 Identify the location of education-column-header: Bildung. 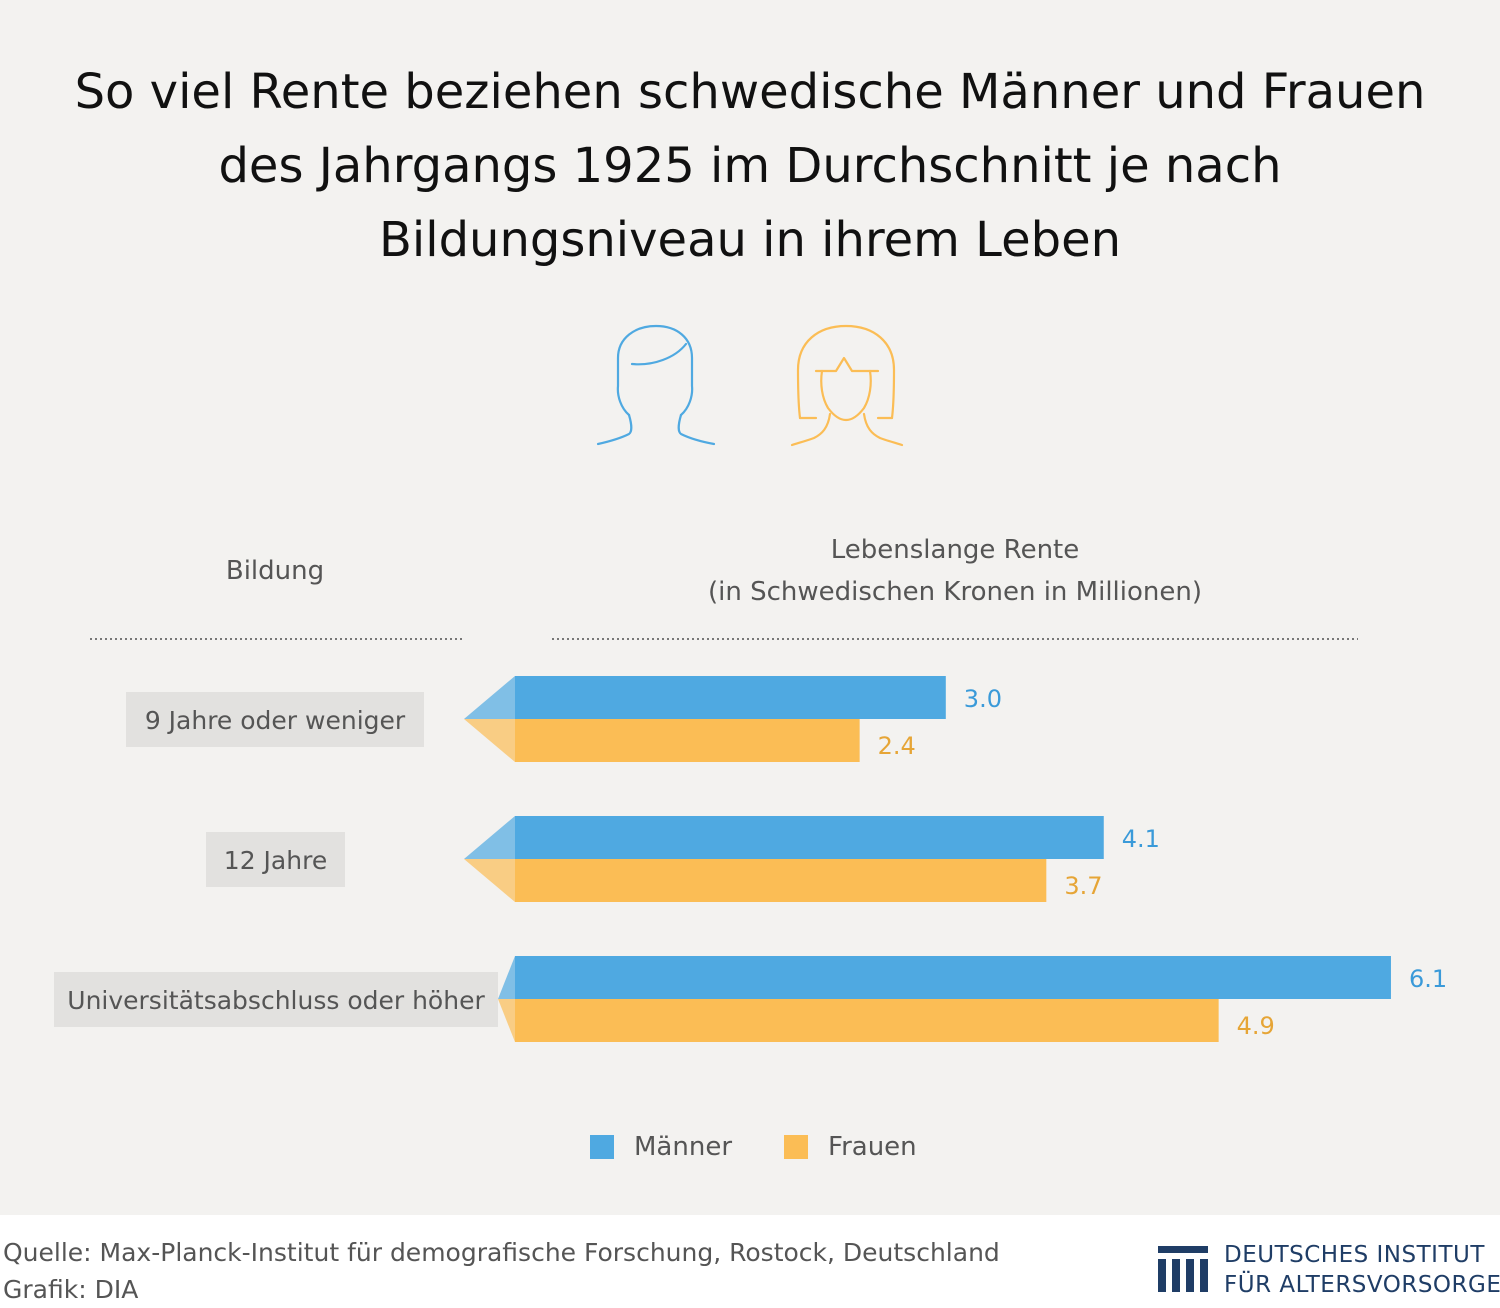
(275, 571).